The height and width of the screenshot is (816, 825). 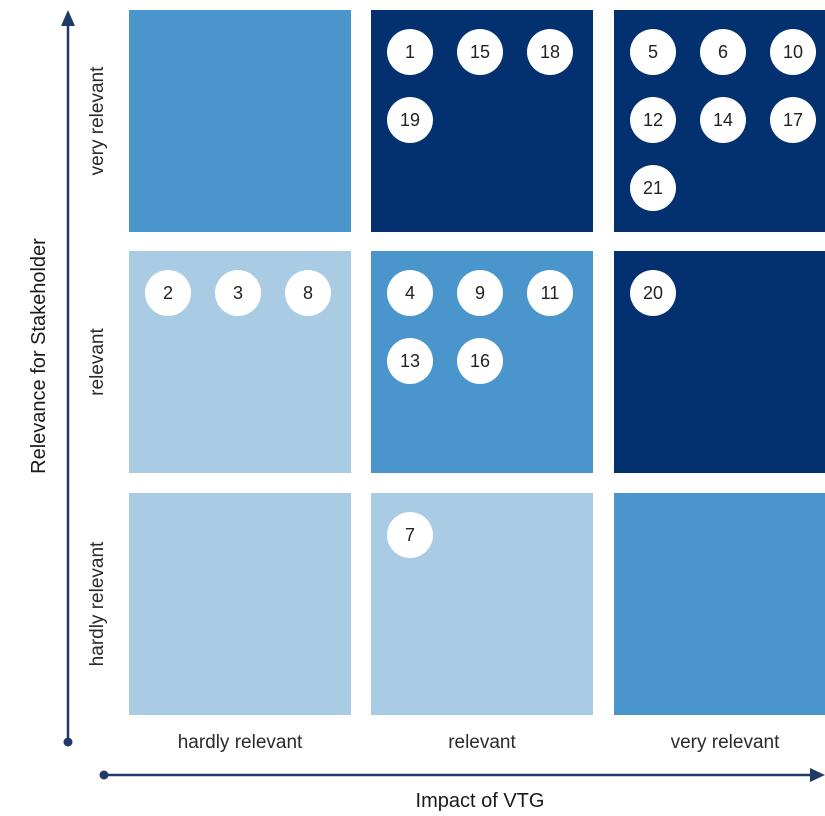 What do you see at coordinates (240, 604) in the screenshot?
I see `cell-hardly-relevant-by-hardly-relevant` at bounding box center [240, 604].